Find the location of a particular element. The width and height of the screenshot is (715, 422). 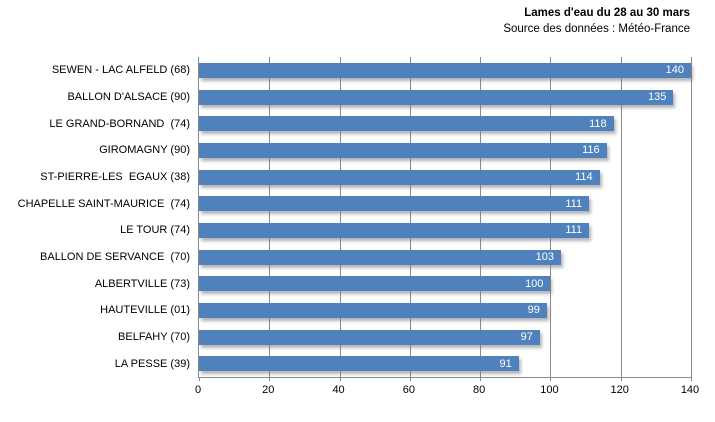

bar: 100 is located at coordinates (375, 284).